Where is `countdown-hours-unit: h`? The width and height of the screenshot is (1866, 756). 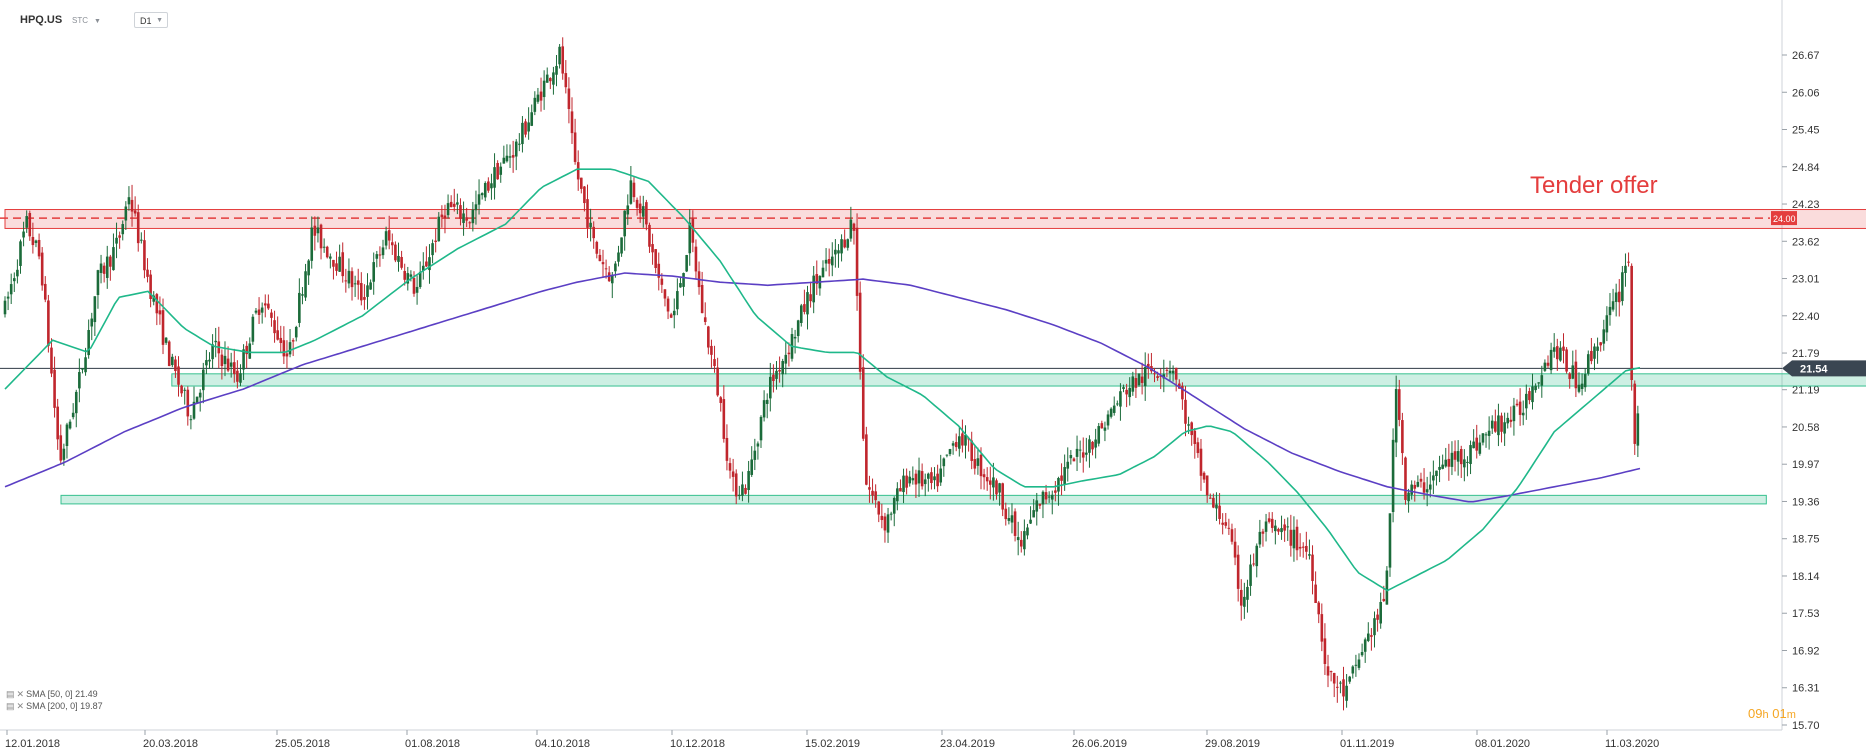 countdown-hours-unit: h is located at coordinates (1765, 715).